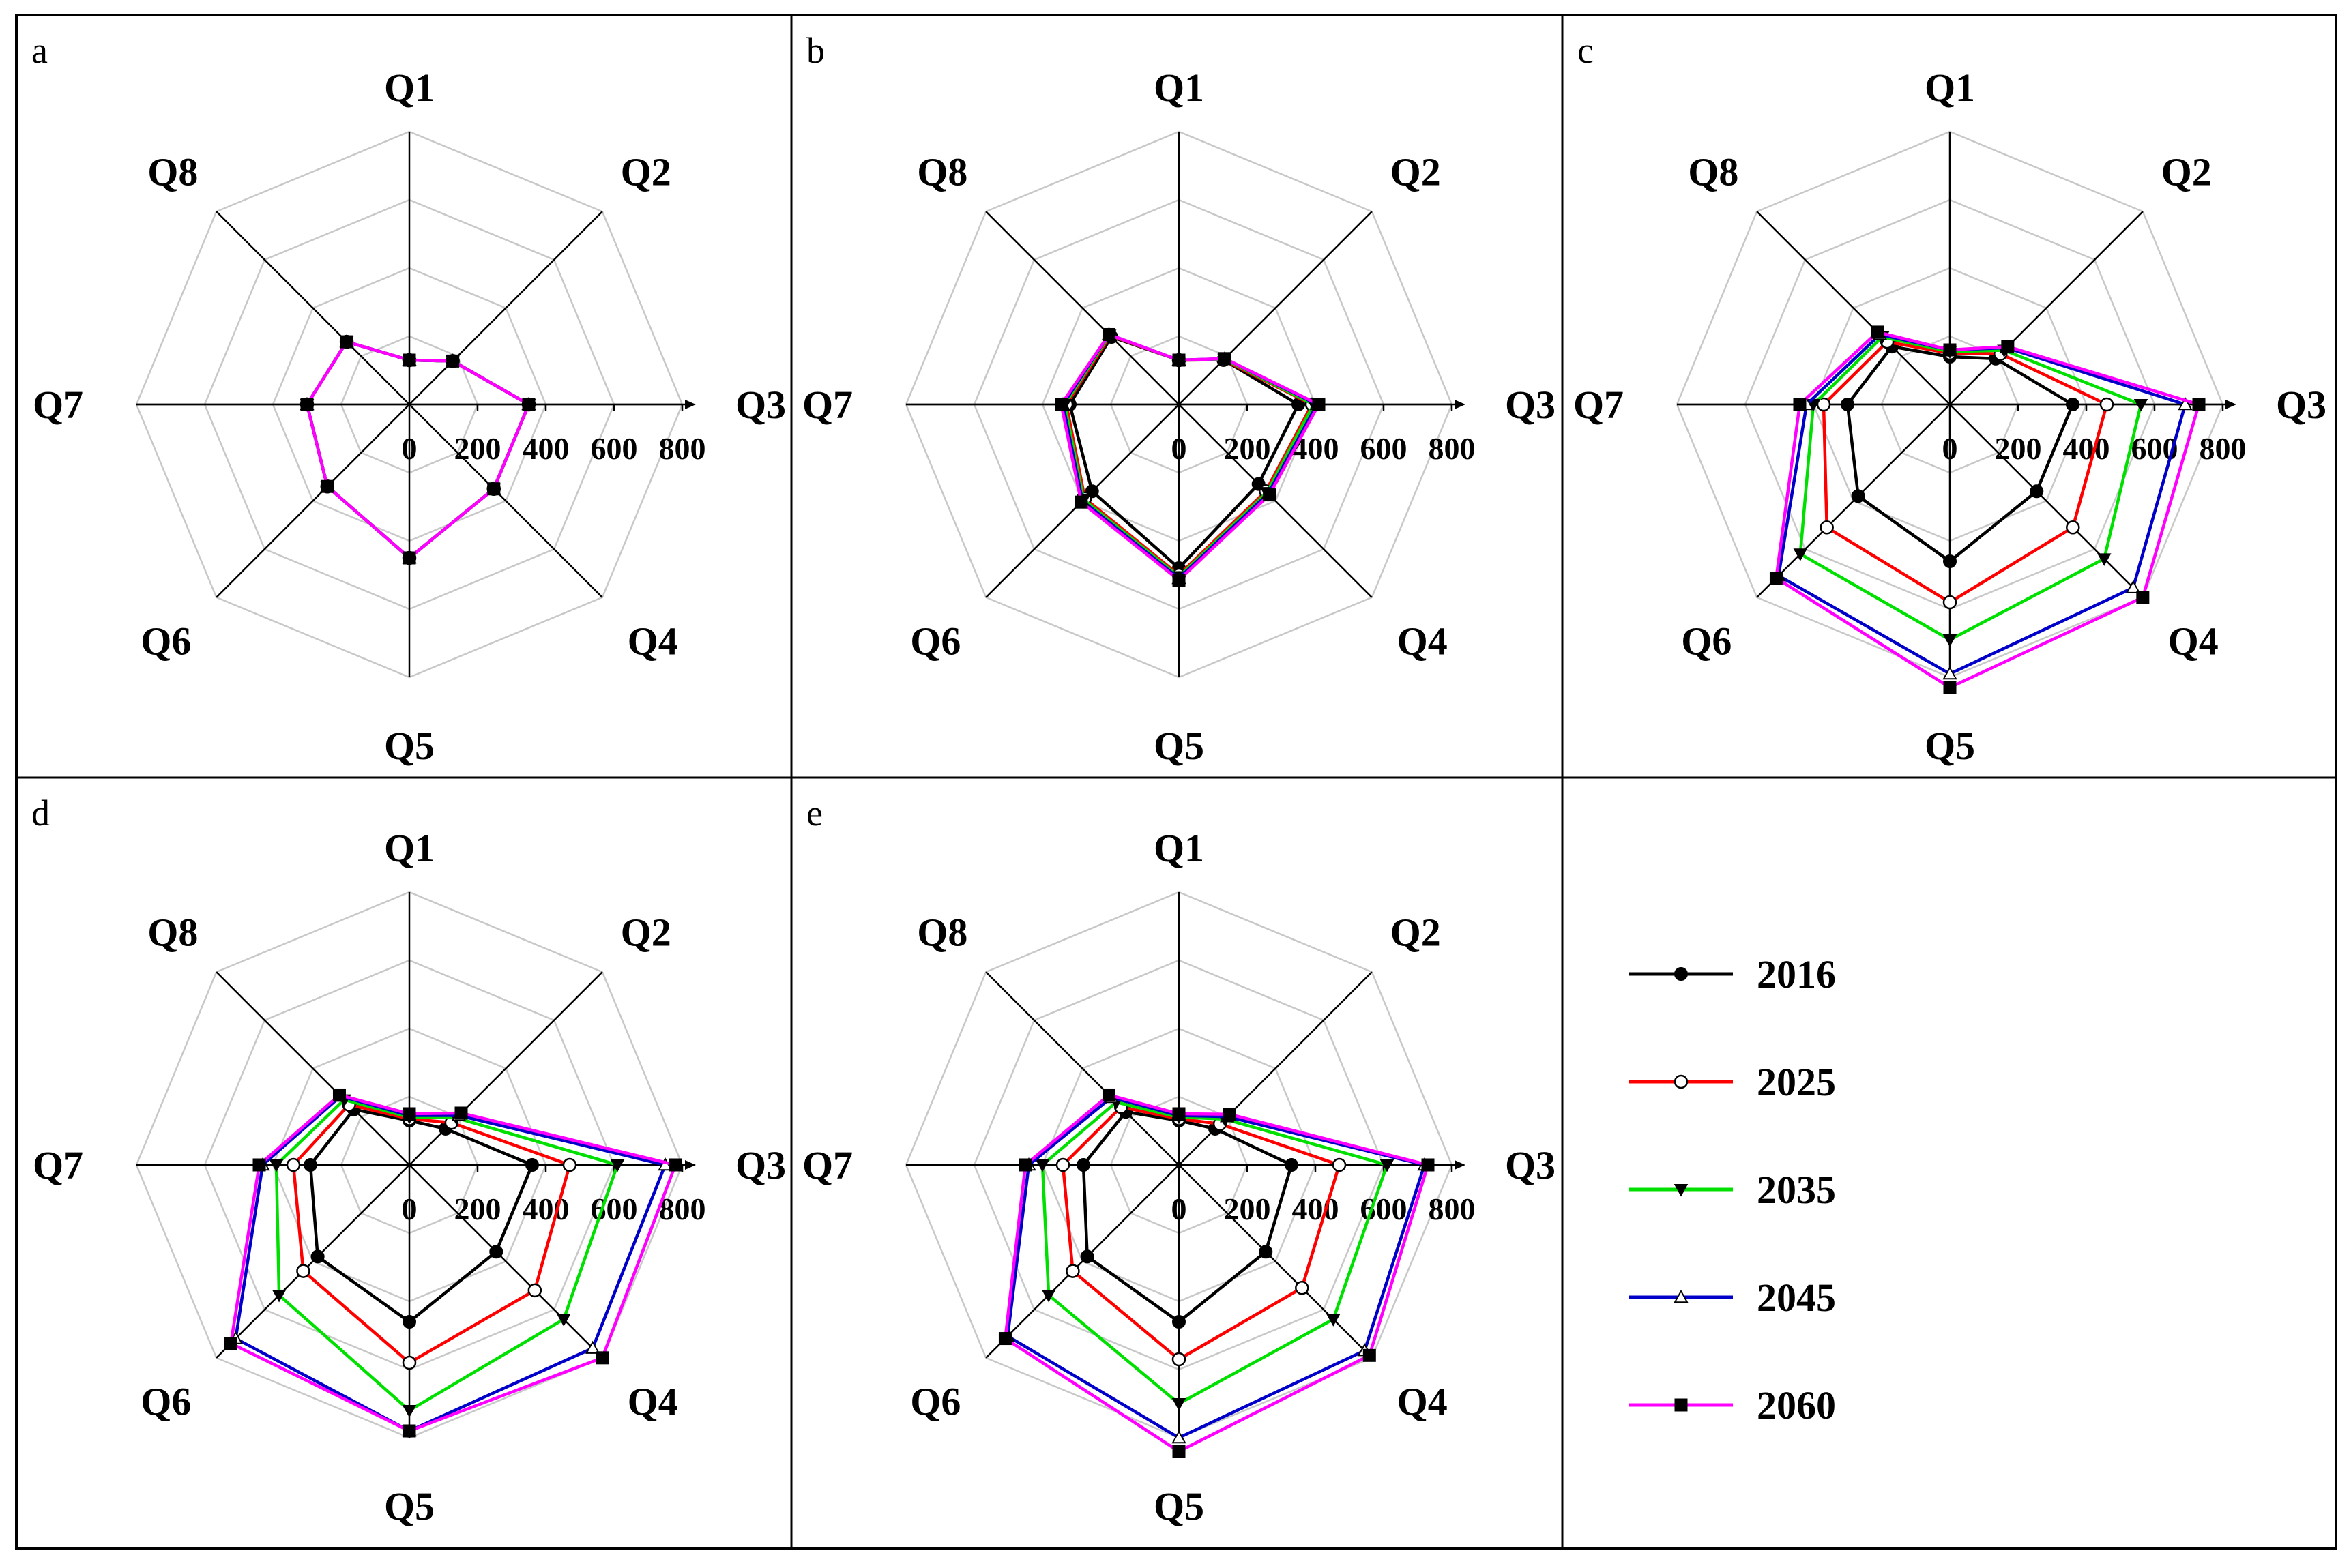 Image resolution: width=2351 pixels, height=1568 pixels. Describe the element at coordinates (828, 405) in the screenshot. I see `axis-label-q7: Q7` at that location.